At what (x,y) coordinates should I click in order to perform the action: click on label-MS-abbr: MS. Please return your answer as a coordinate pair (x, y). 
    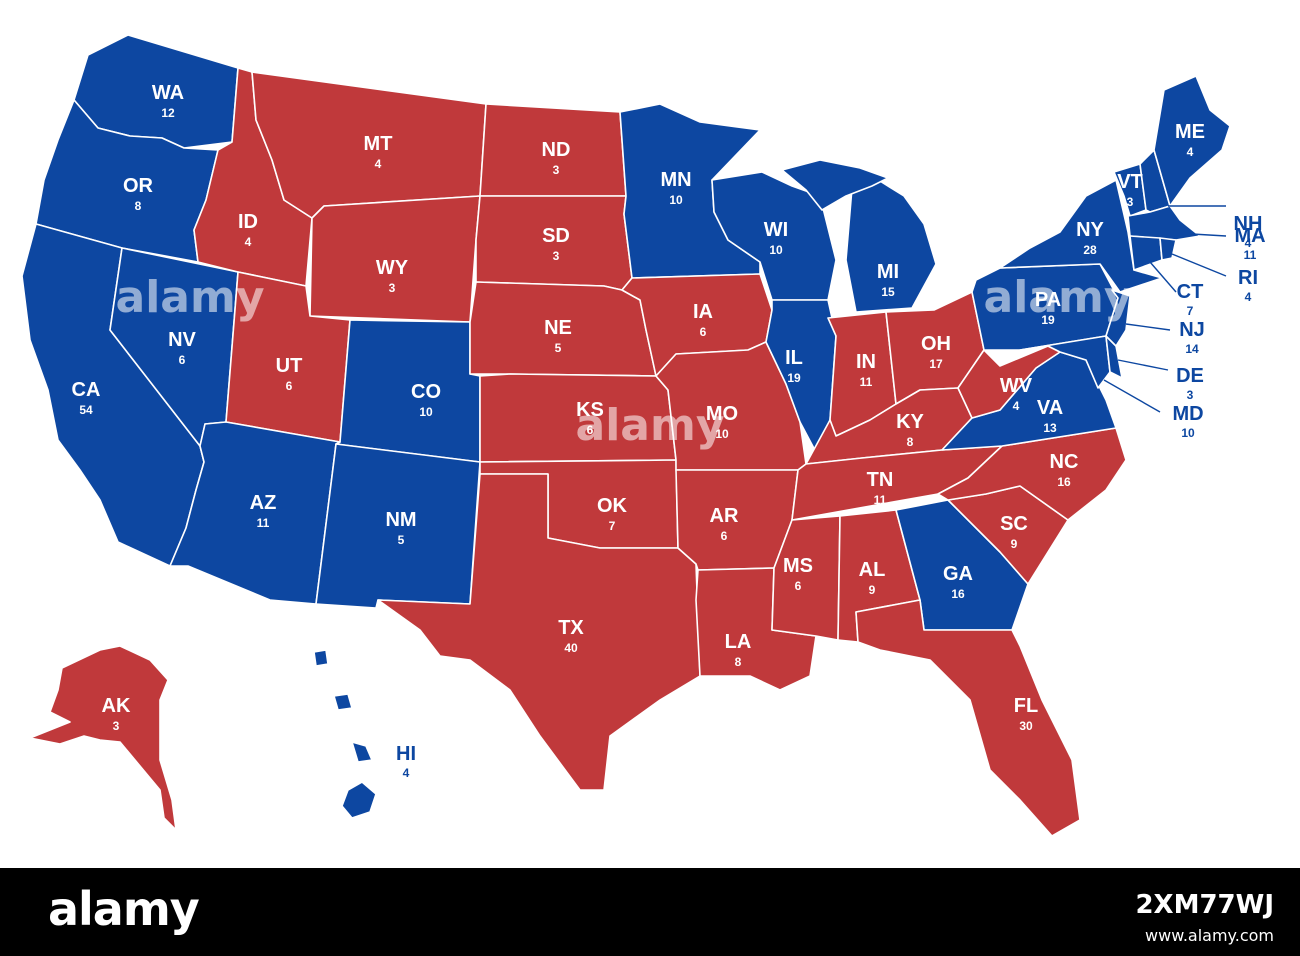
    Looking at the image, I should click on (798, 566).